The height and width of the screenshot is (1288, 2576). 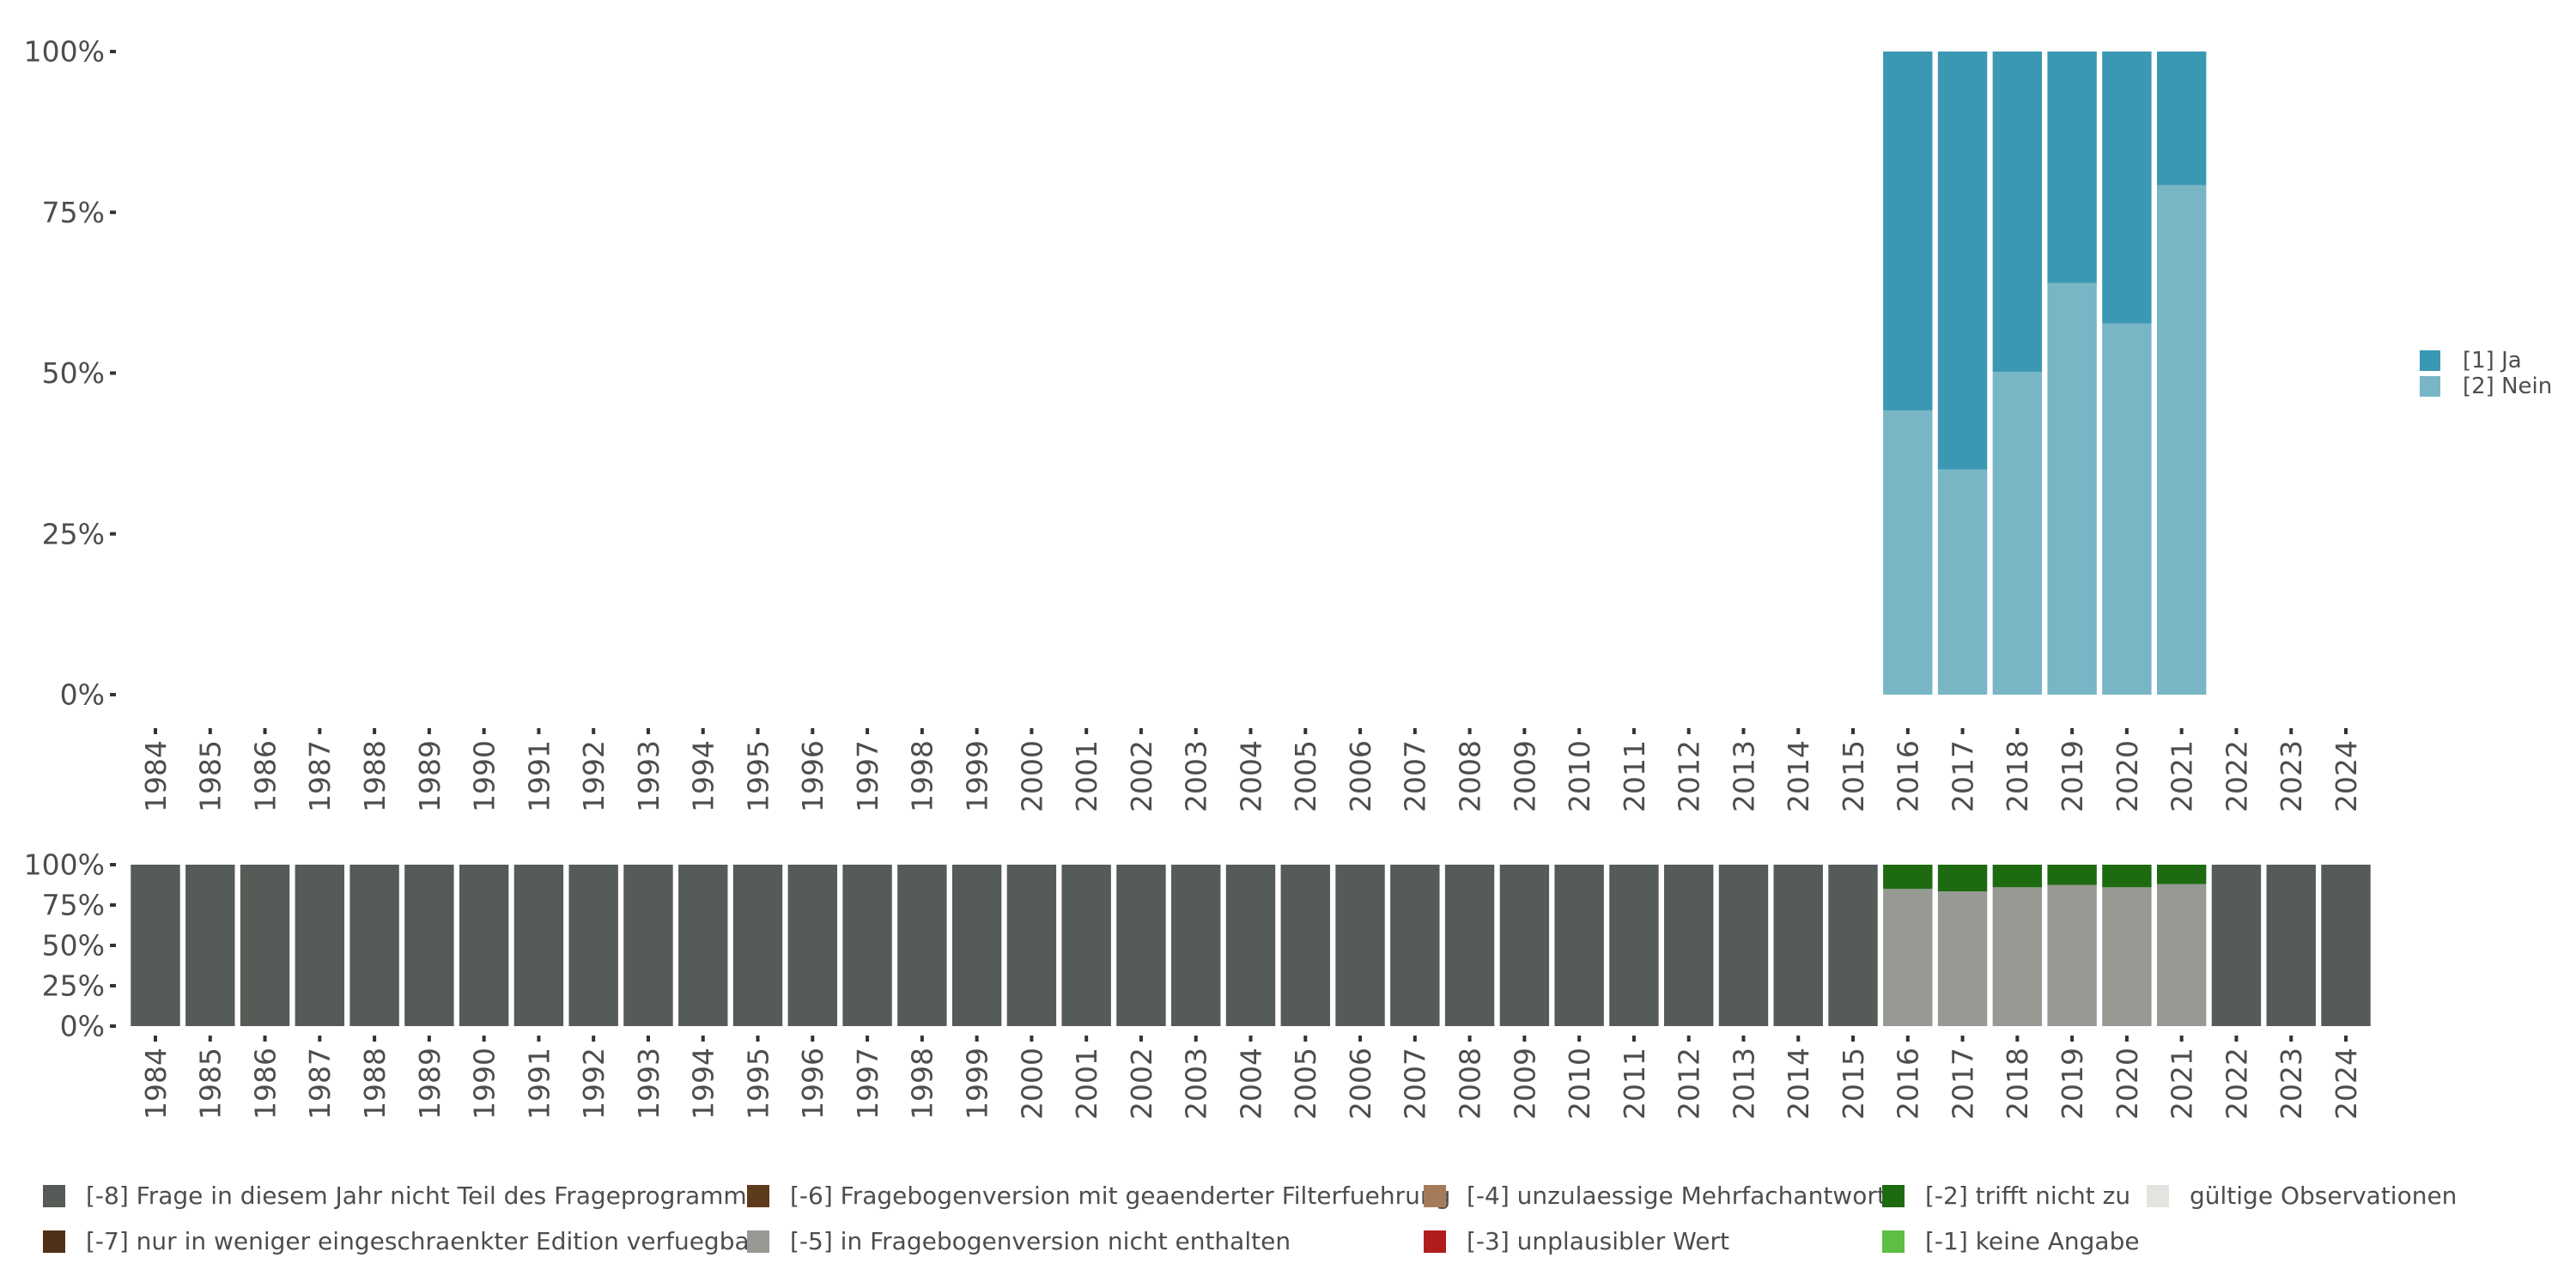 I want to click on bar-1992-8-frage-in-diesem-jahr-nicht-teil-des-frageprogramms, so click(x=593, y=946).